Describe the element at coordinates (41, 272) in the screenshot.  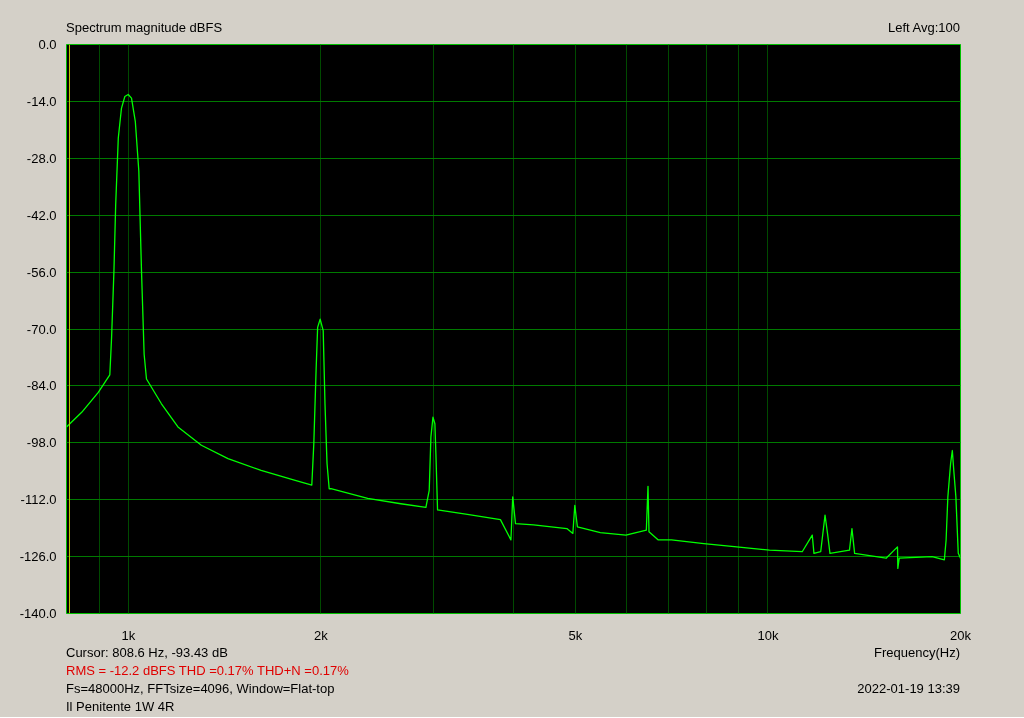
I see `y-tick-label: -56.0` at that location.